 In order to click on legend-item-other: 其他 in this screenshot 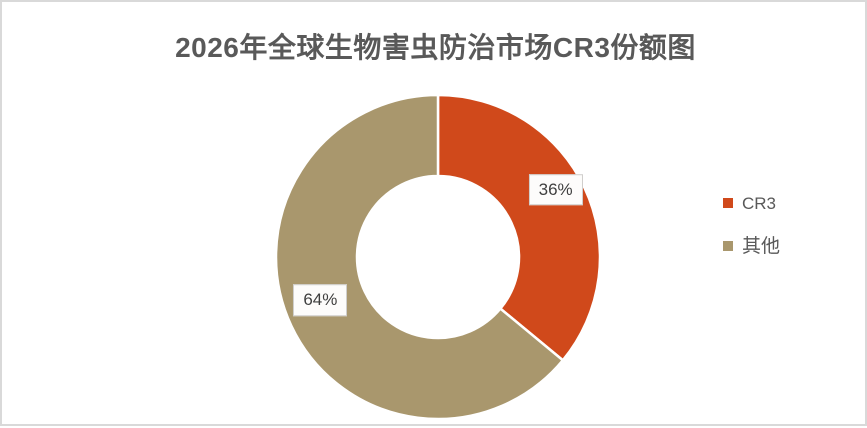, I will do `click(751, 246)`.